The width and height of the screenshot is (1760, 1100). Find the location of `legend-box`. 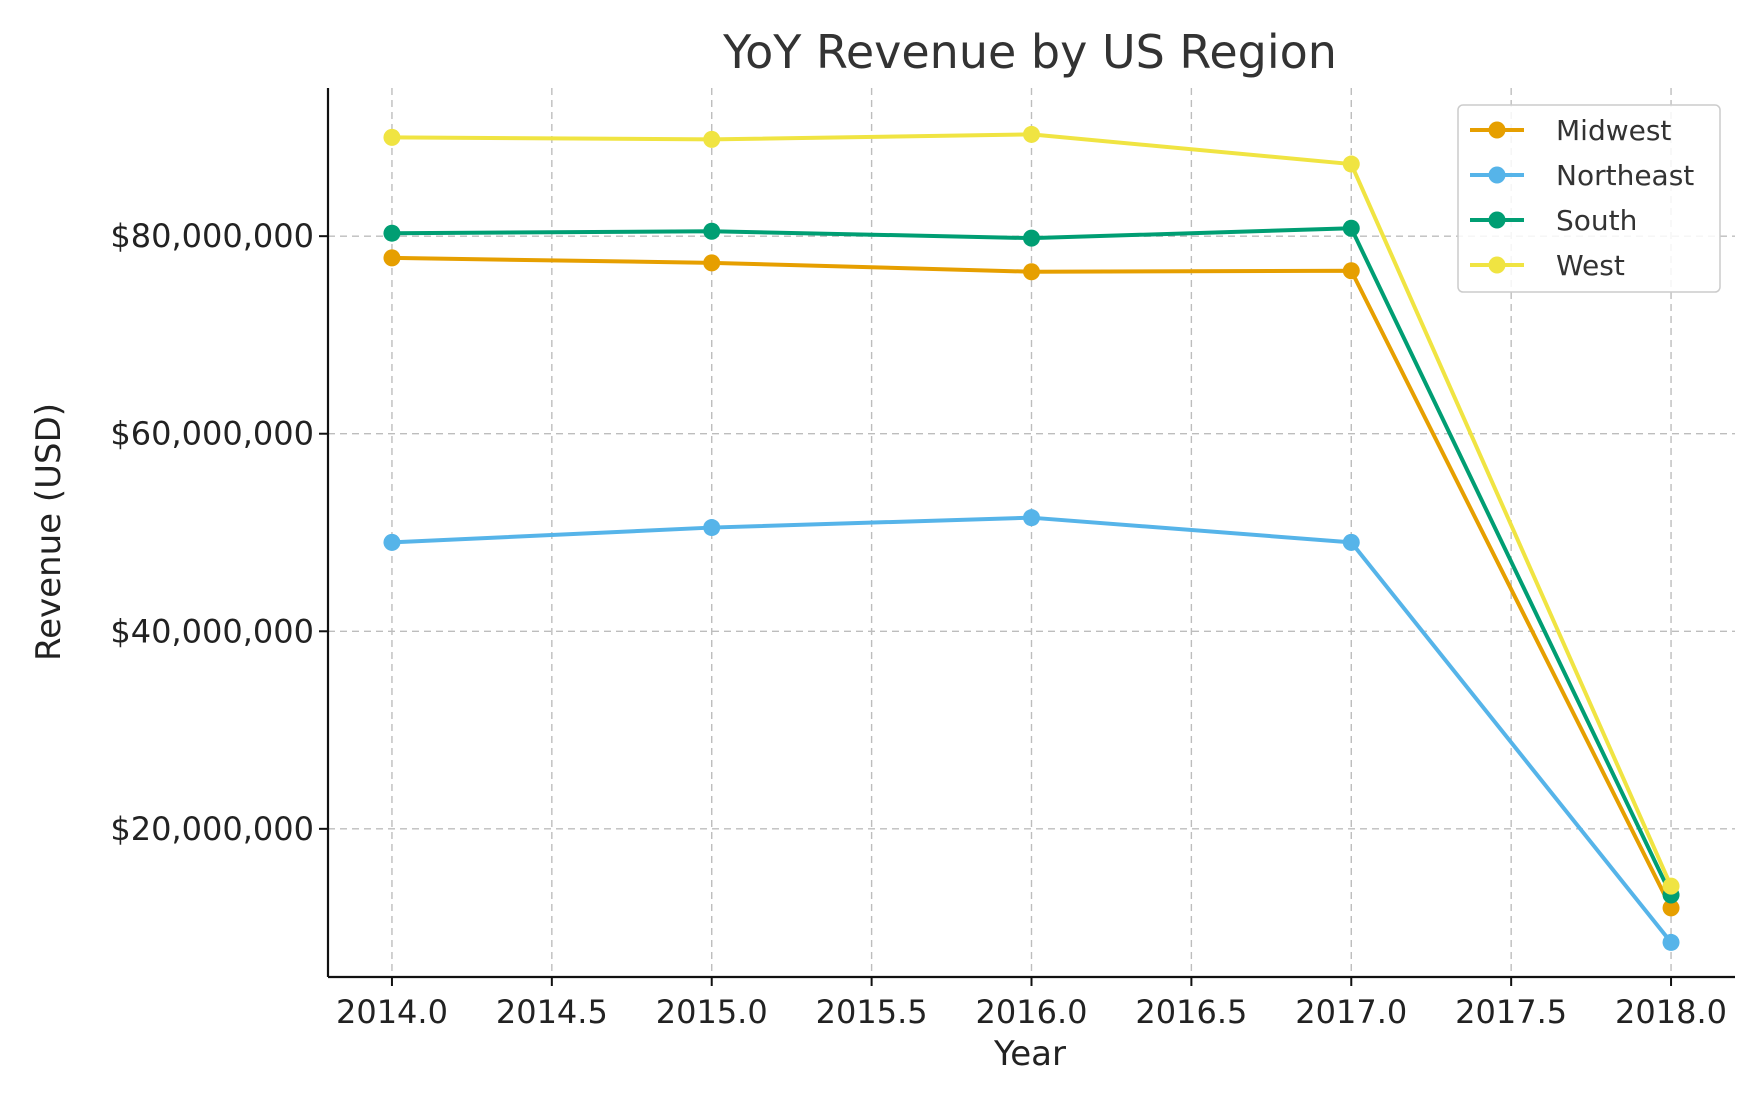

legend-box is located at coordinates (1589, 198).